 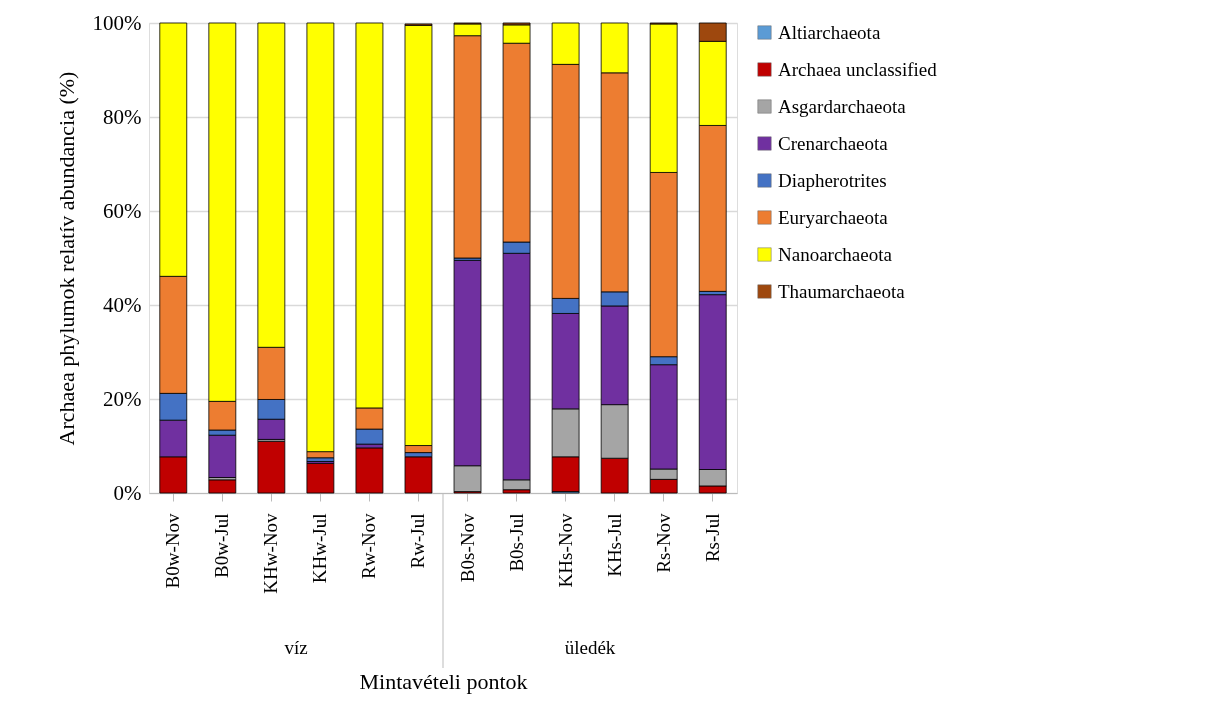 What do you see at coordinates (833, 143) in the screenshot?
I see `legend-label: Crenarchaeota` at bounding box center [833, 143].